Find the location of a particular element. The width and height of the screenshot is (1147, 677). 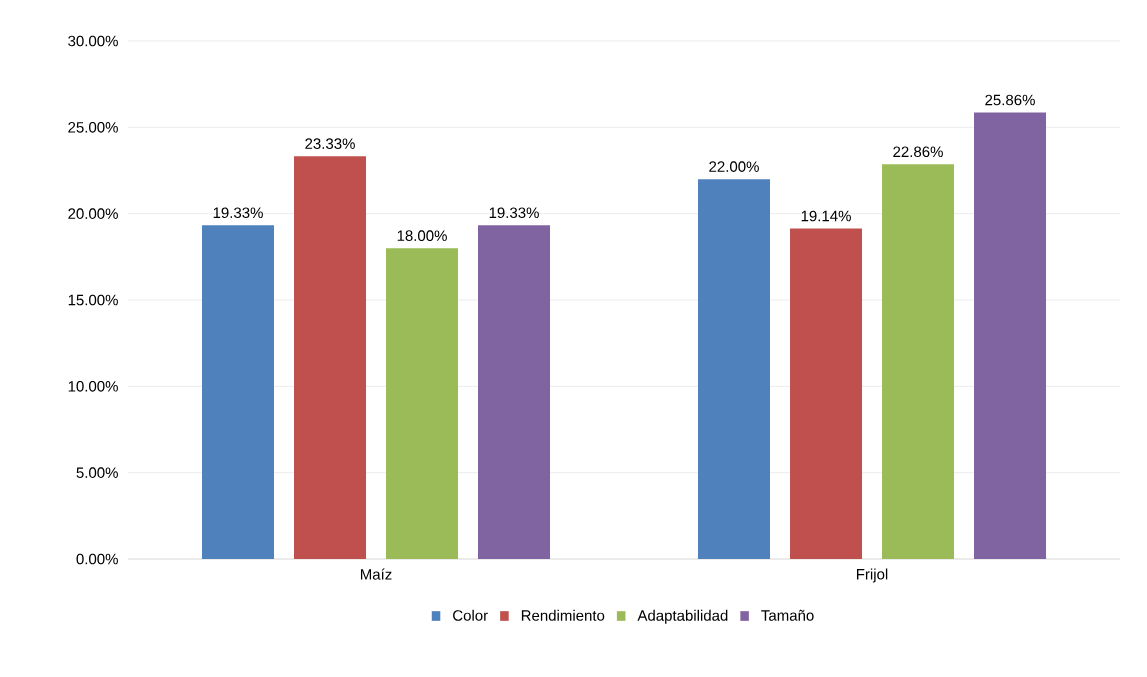

legend-label: Adaptabilidad is located at coordinates (682, 616).